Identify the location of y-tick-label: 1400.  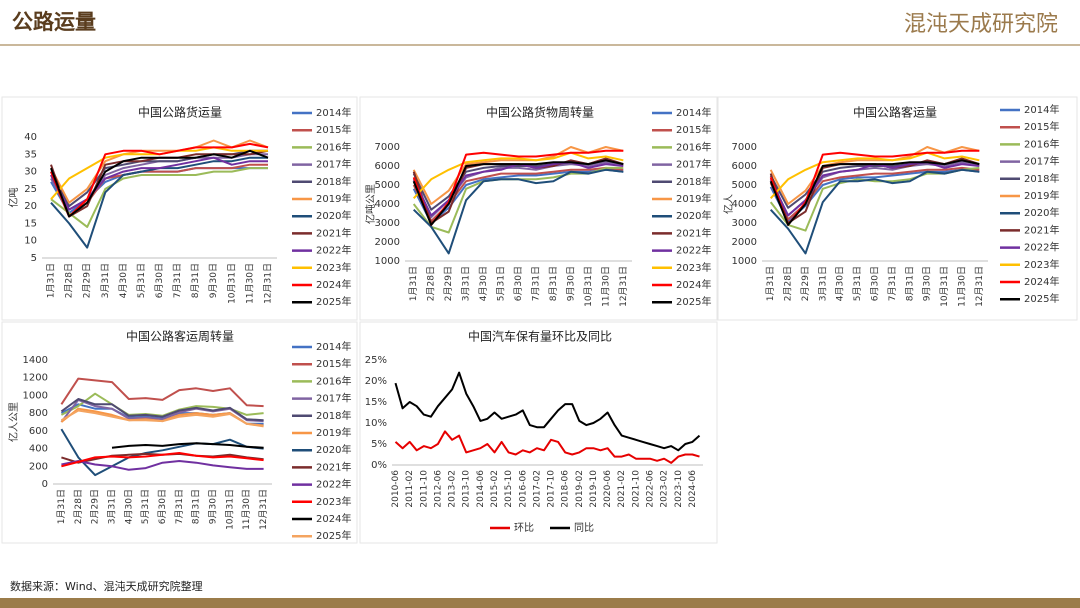
(35, 360).